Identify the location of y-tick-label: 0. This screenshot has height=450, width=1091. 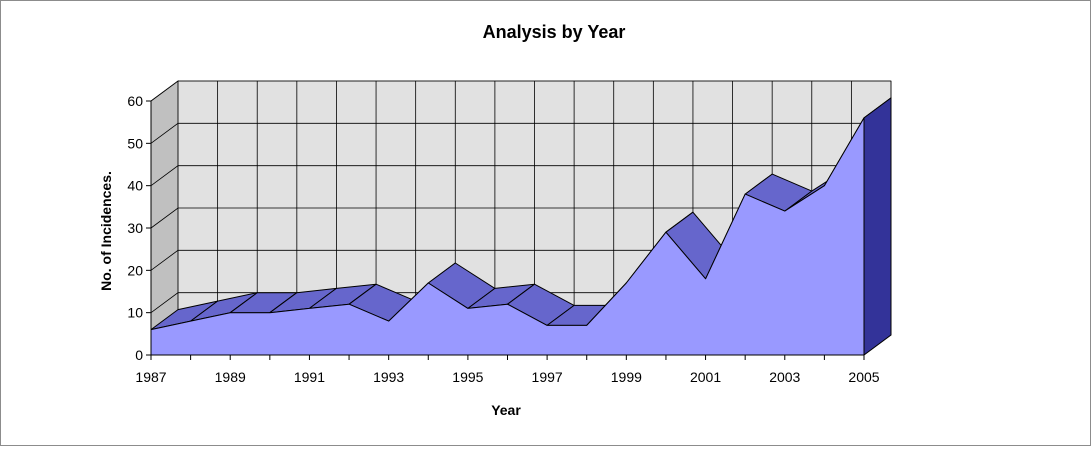
(139, 355).